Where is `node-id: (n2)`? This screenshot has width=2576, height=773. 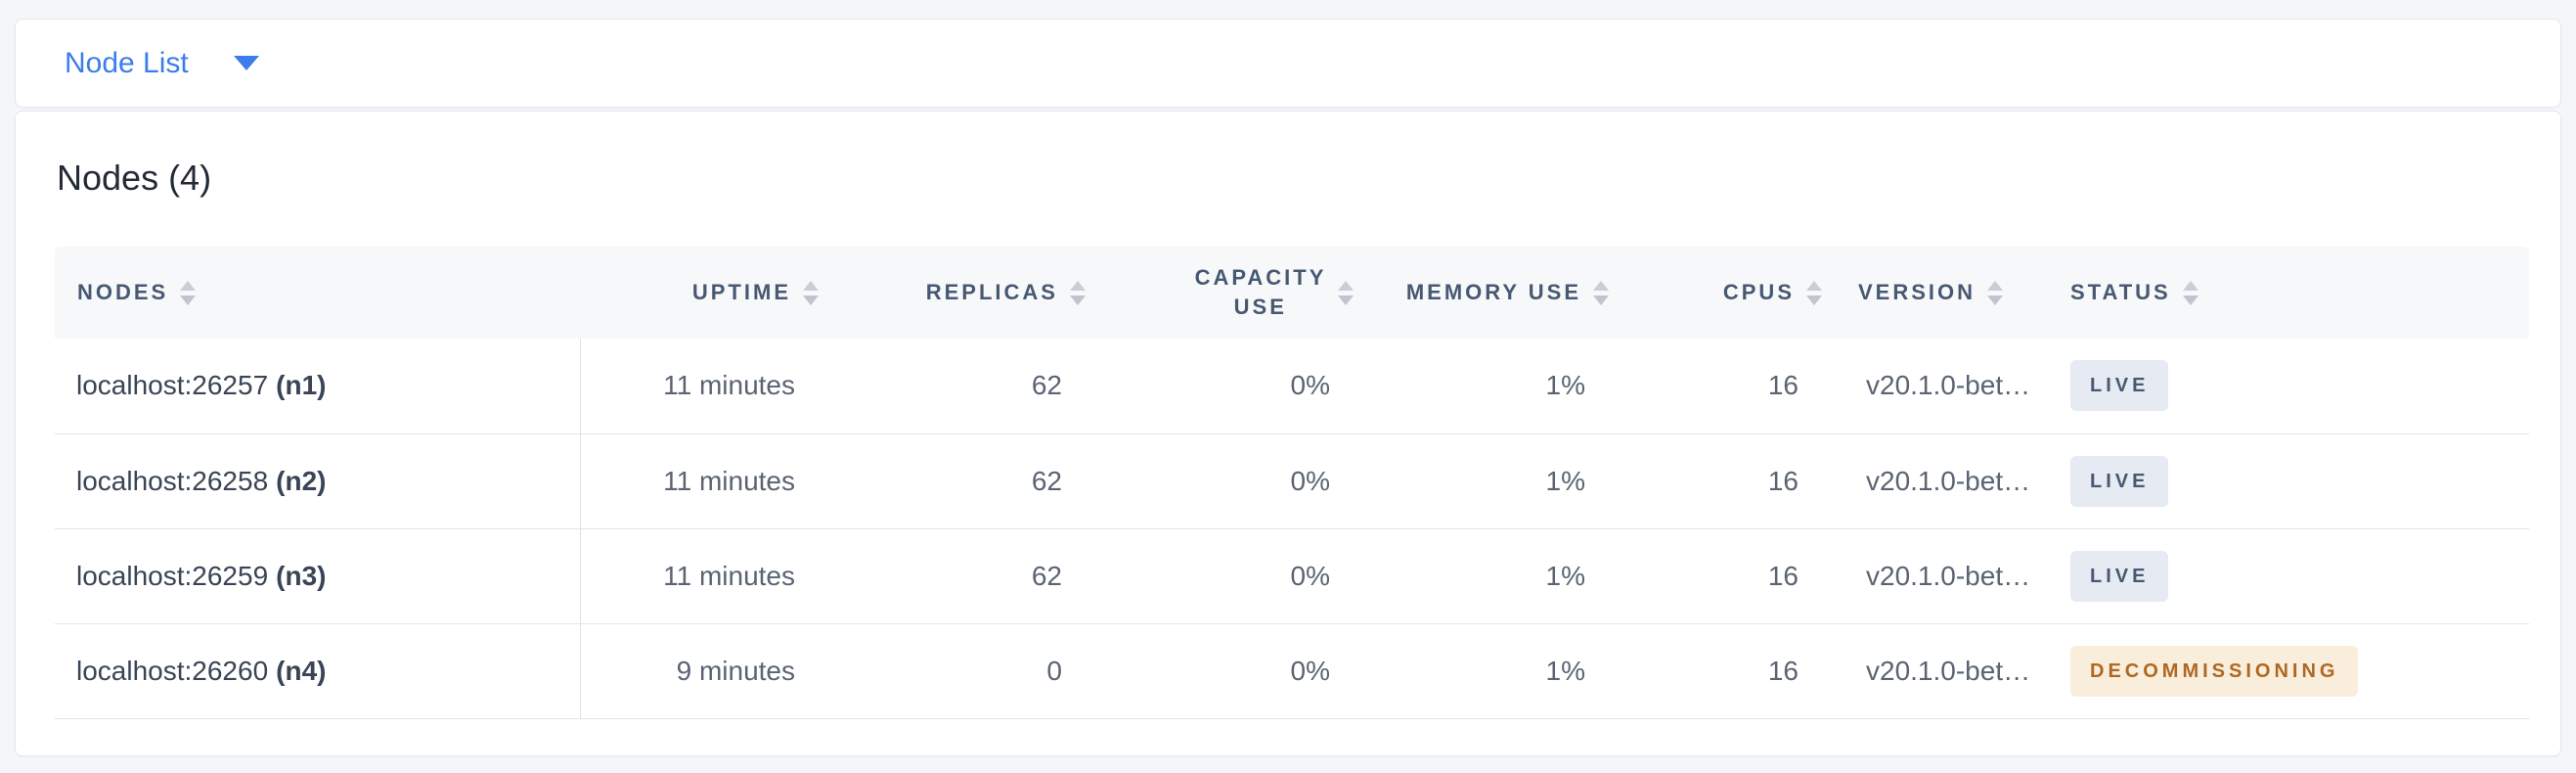
node-id: (n2) is located at coordinates (301, 481).